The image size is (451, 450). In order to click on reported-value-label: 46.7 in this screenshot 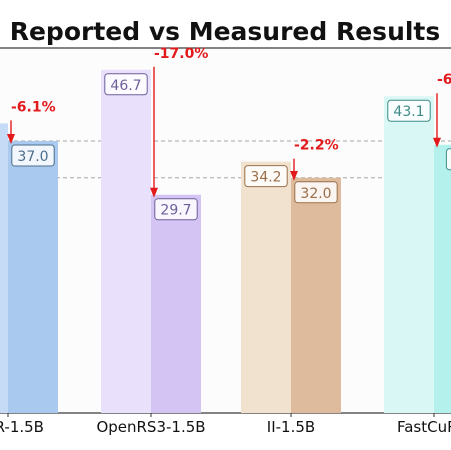, I will do `click(125, 86)`.